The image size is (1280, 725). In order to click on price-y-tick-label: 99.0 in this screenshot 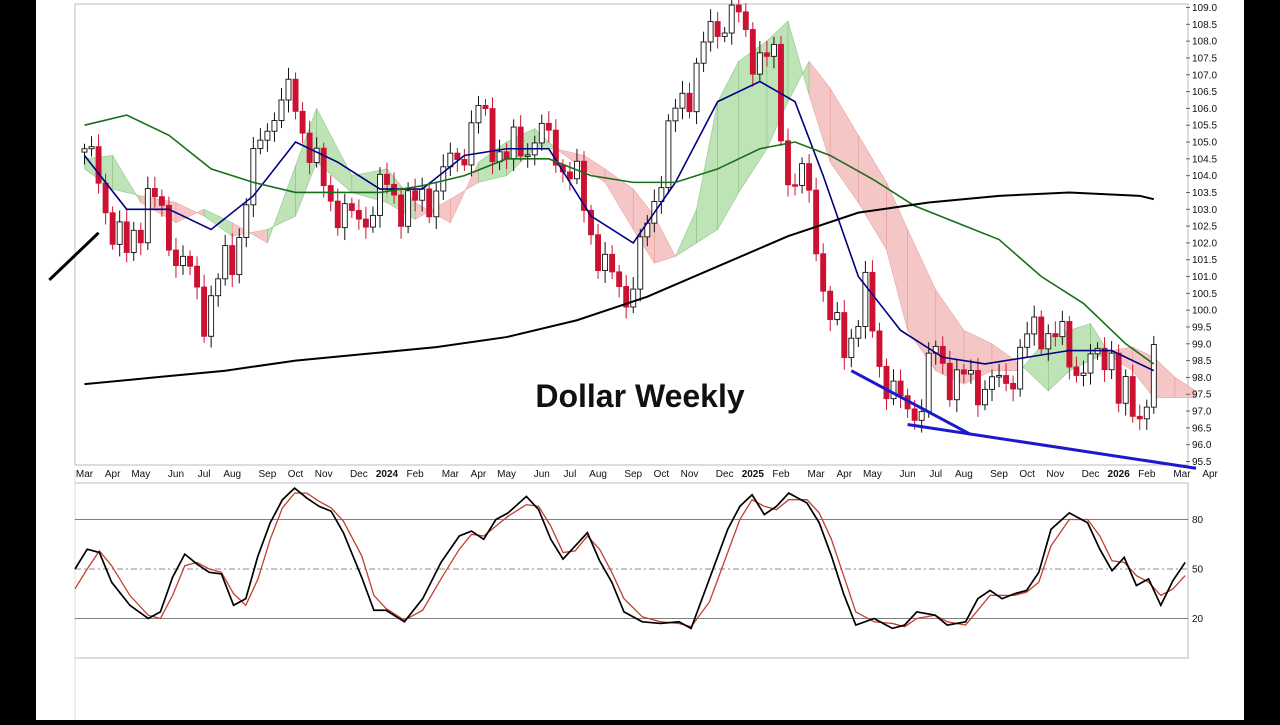, I will do `click(1202, 344)`.